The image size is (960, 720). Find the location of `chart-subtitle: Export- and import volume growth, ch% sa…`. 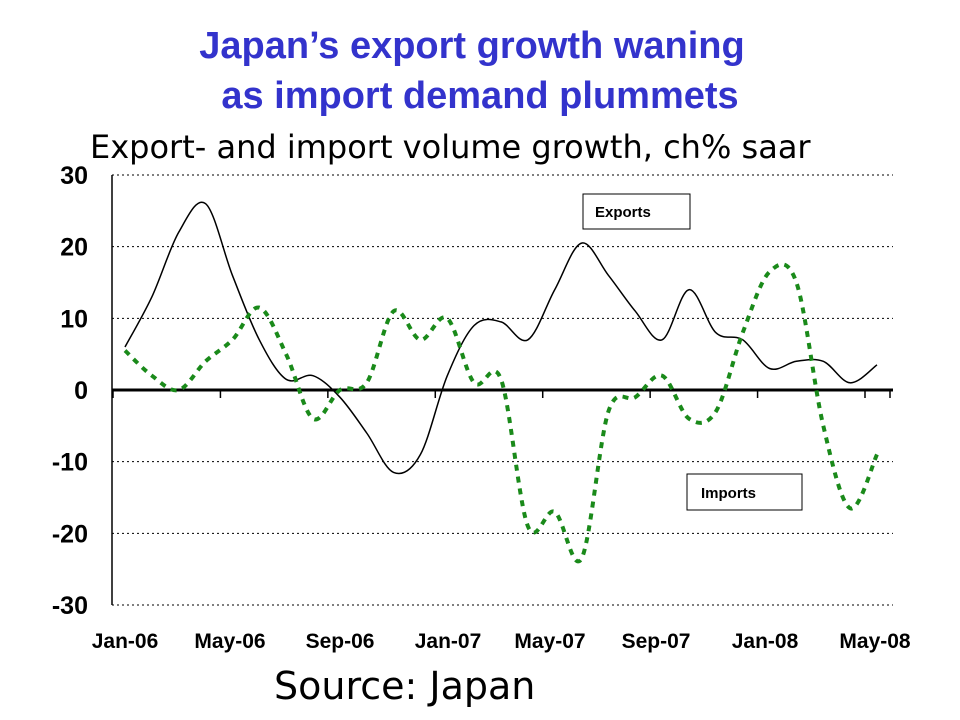

chart-subtitle: Export- and import volume growth, ch% sa… is located at coordinates (450, 147).